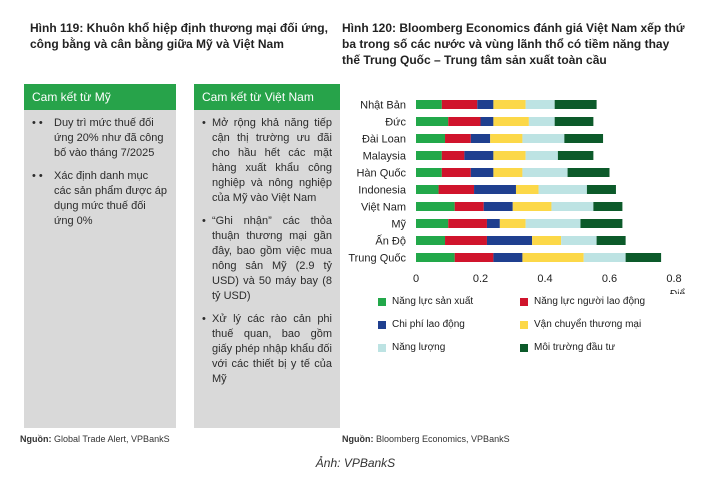 The height and width of the screenshot is (481, 711). Describe the element at coordinates (390, 241) in the screenshot. I see `category-label: Ấn Độ` at that location.